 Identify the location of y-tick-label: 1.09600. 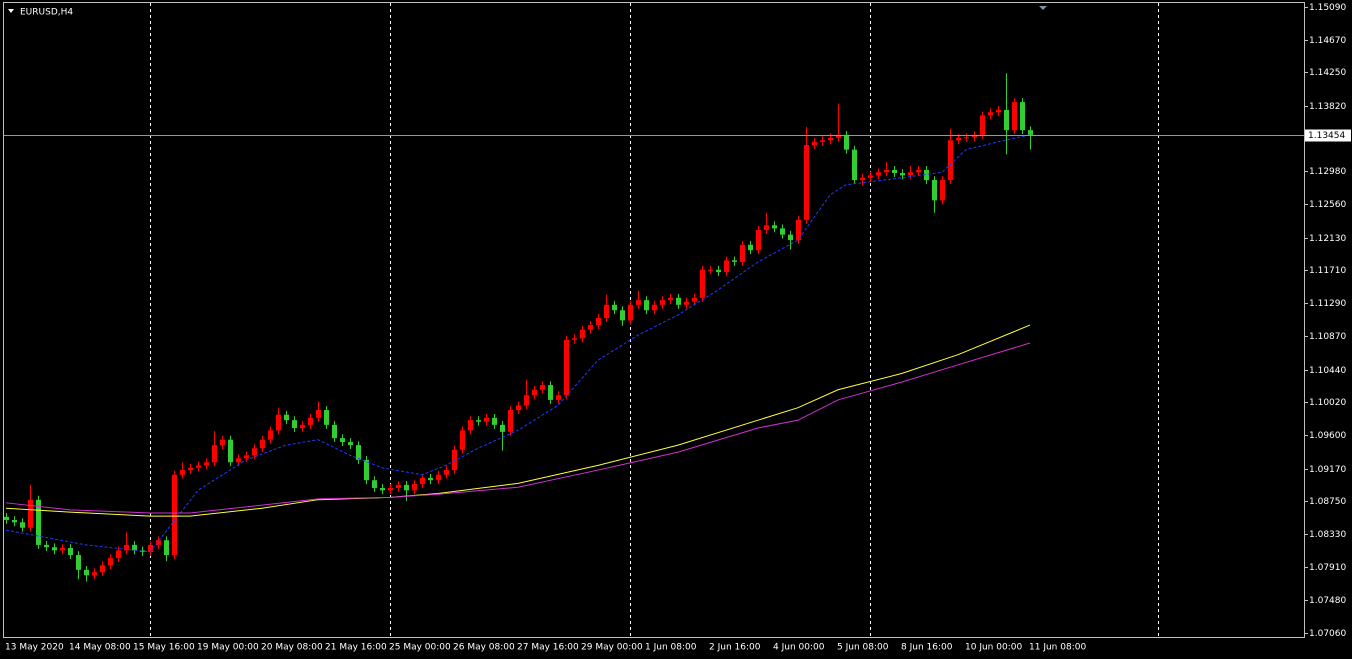
(1327, 436).